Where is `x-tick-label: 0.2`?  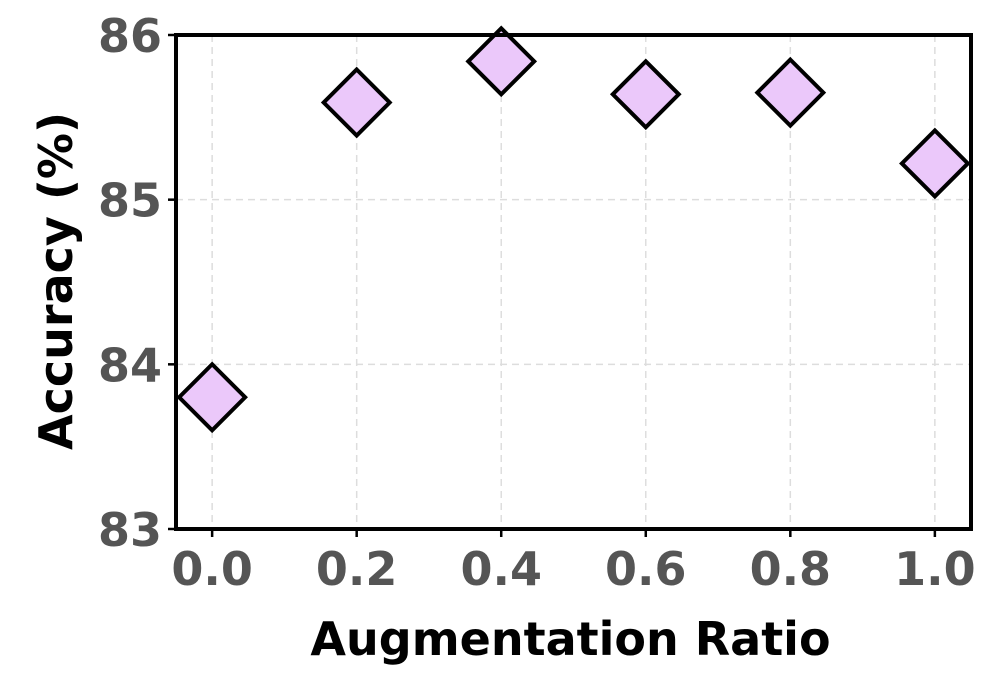 x-tick-label: 0.2 is located at coordinates (357, 569).